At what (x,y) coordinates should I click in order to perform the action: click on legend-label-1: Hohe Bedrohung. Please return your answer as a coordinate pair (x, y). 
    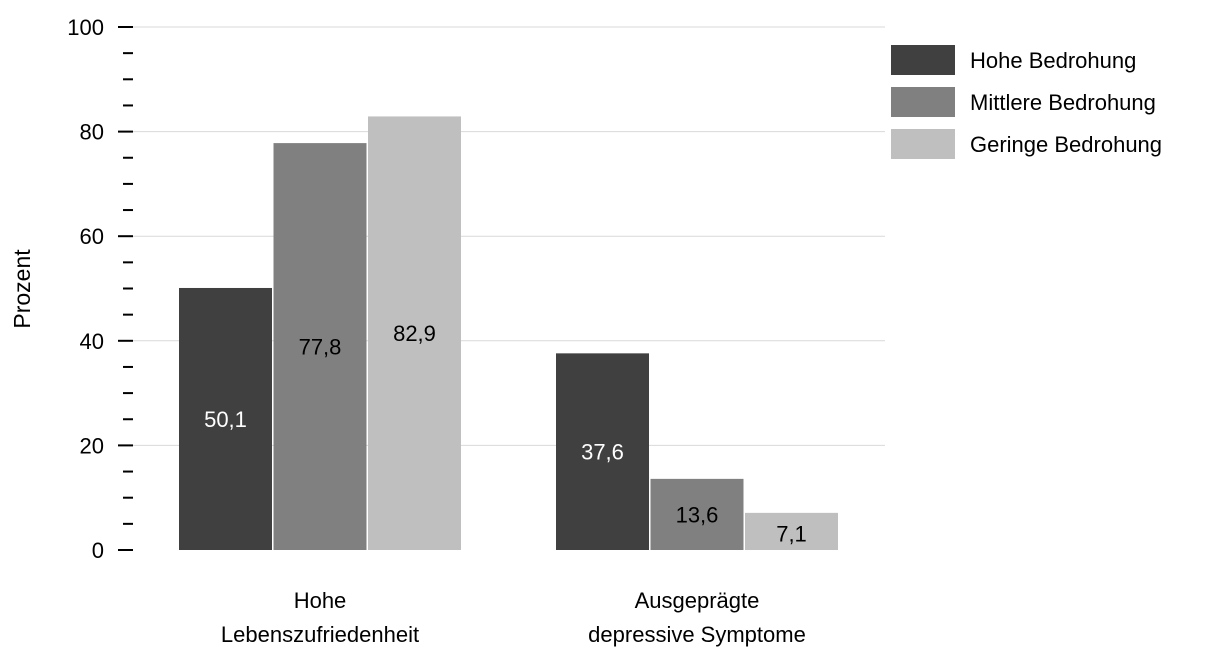
    Looking at the image, I should click on (1053, 60).